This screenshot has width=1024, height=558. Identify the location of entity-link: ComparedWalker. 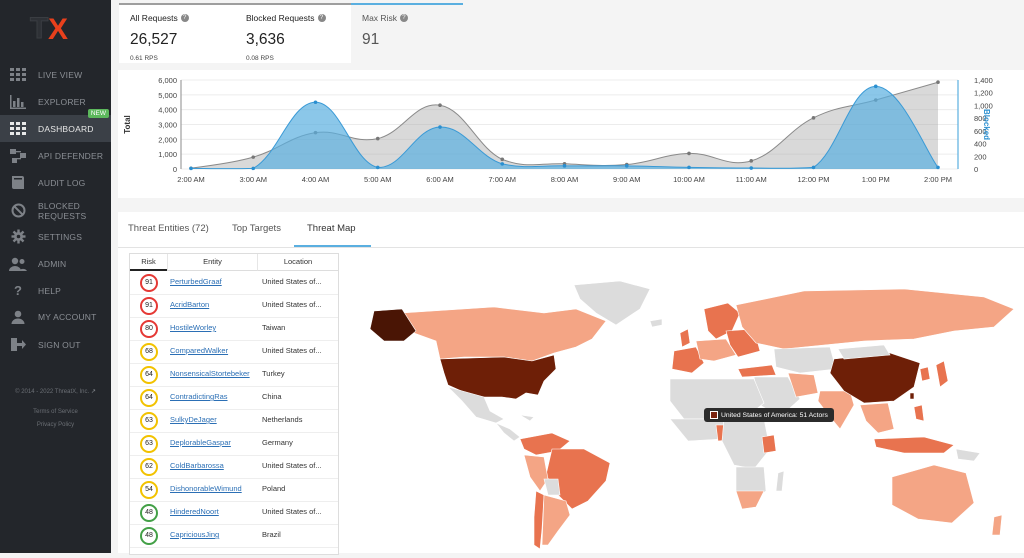
(199, 350).